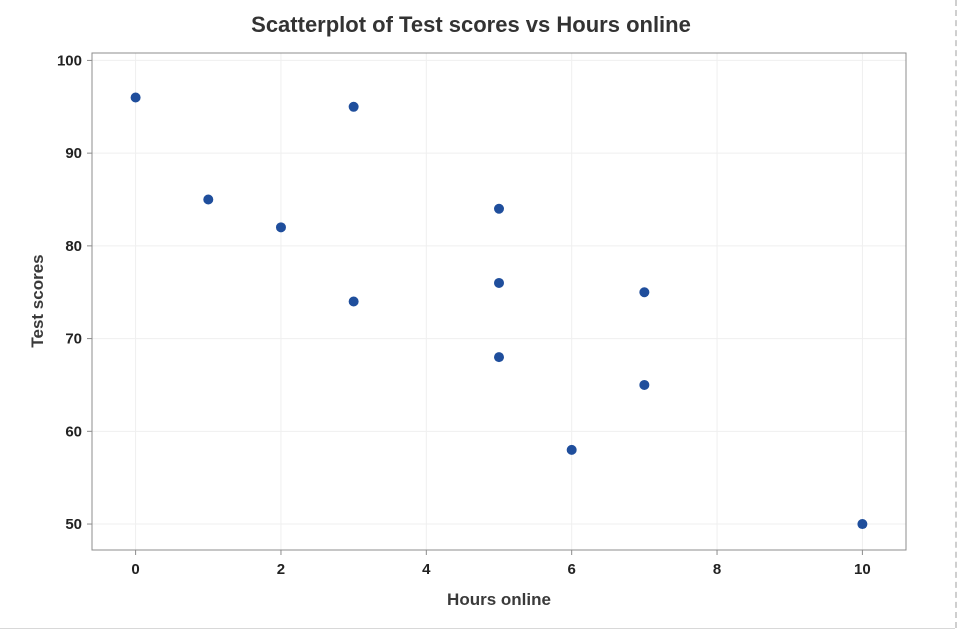 This screenshot has height=639, width=974. I want to click on x-tick-label: 8, so click(717, 569).